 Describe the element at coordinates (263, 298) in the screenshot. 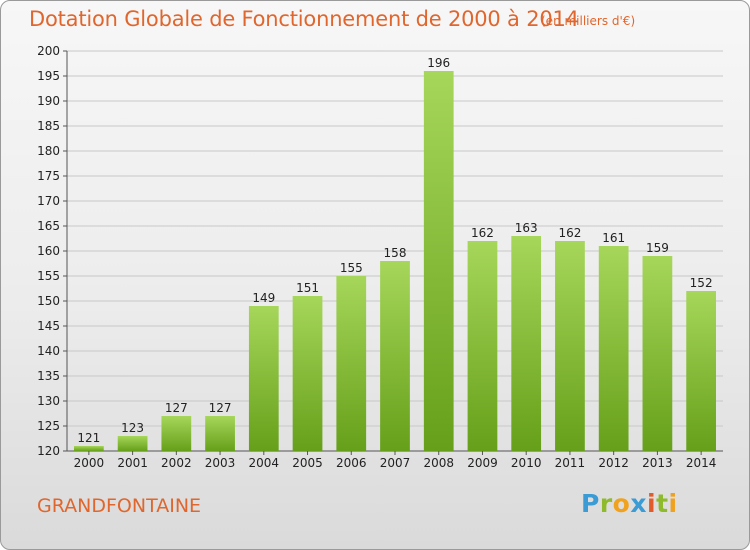

I see `bar-value-label: 149` at that location.